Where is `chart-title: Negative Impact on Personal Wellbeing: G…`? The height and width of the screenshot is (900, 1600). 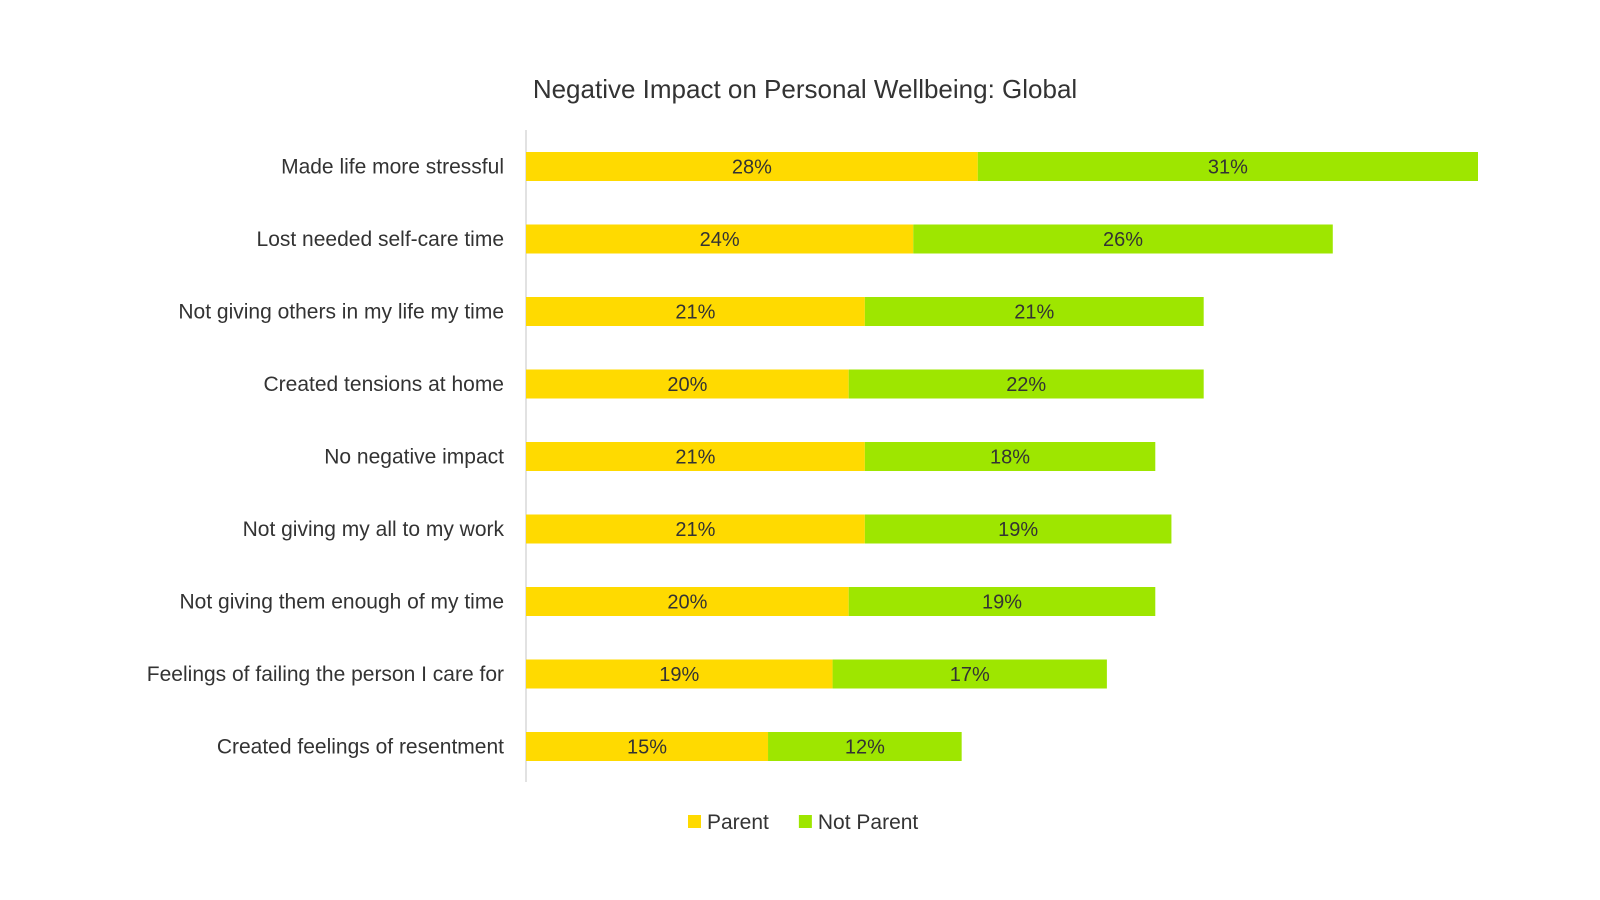 chart-title: Negative Impact on Personal Wellbeing: G… is located at coordinates (805, 89).